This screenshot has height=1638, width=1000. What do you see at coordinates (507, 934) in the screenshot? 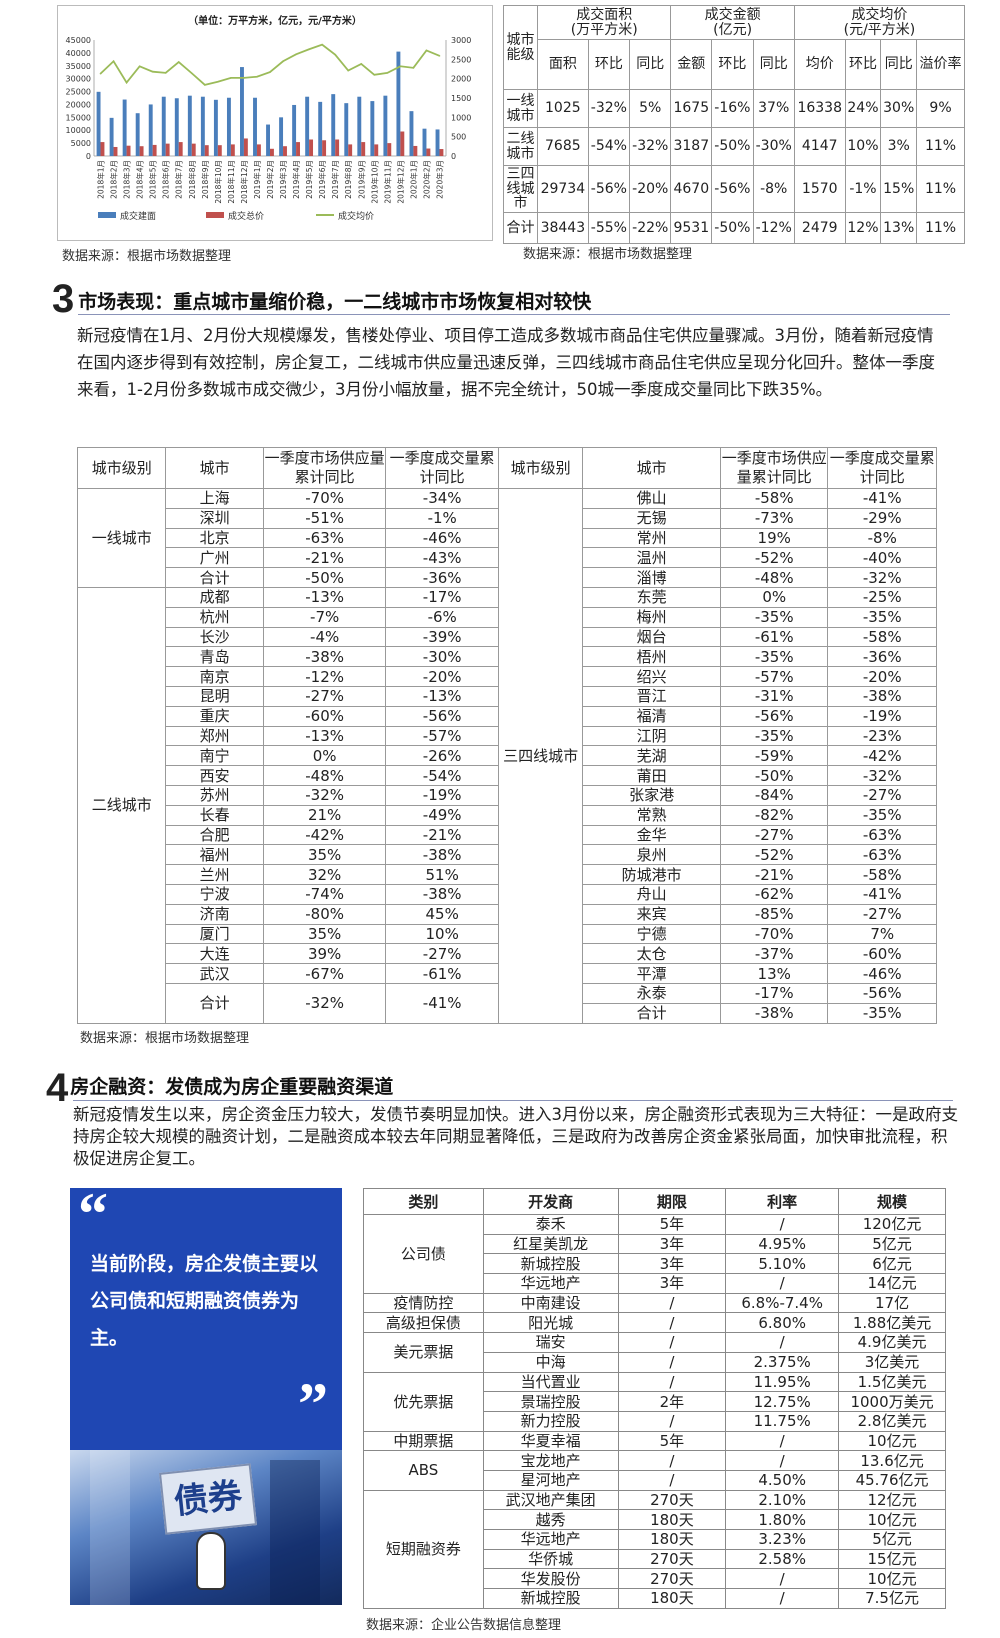
I see `table-row: 厦门 35% 10% 宁德 -70% 7%` at bounding box center [507, 934].